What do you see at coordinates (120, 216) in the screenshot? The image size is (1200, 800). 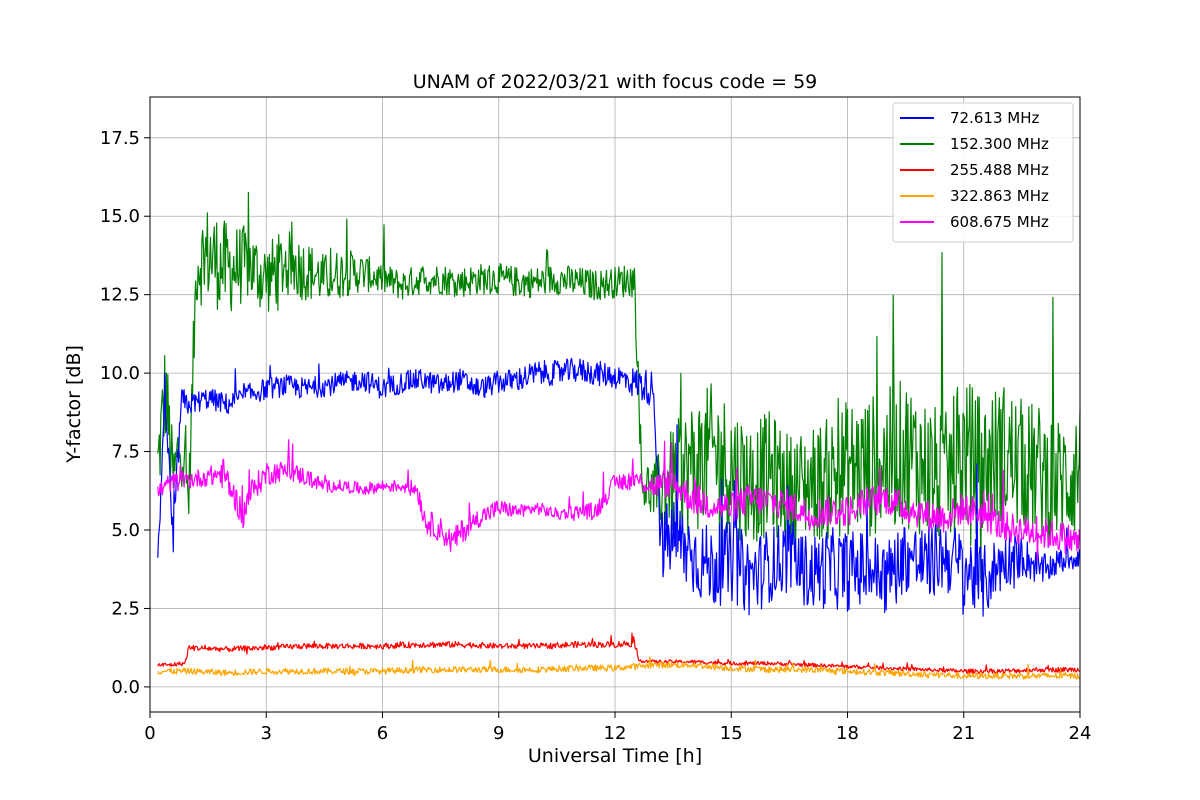 I see `y-tick-label: 15.0` at bounding box center [120, 216].